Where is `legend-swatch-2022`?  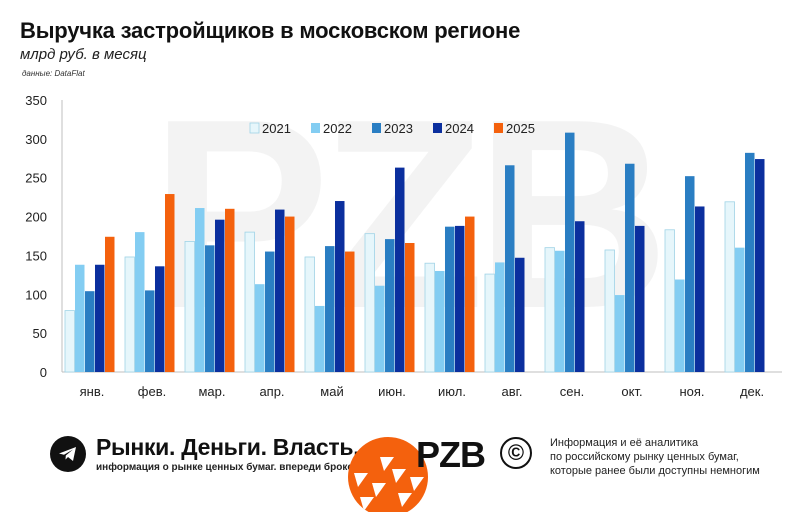
legend-swatch-2022 is located at coordinates (315, 128).